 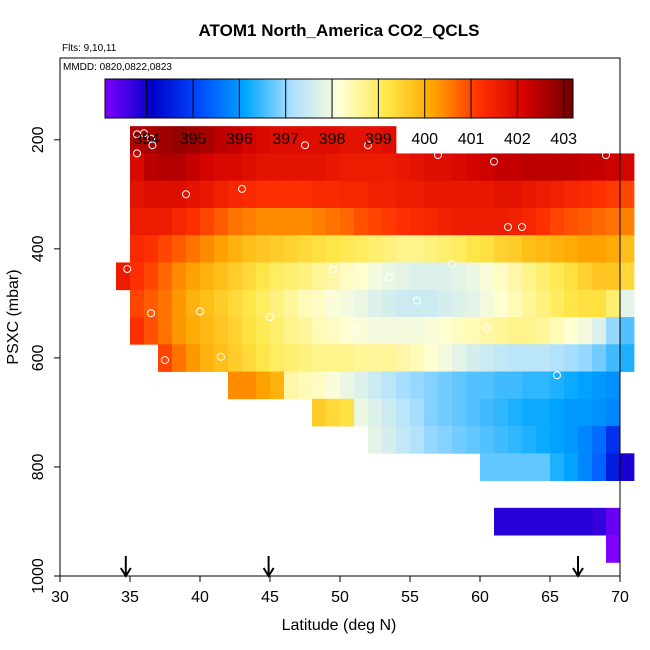 What do you see at coordinates (550, 597) in the screenshot?
I see `x-tick-label: 65` at bounding box center [550, 597].